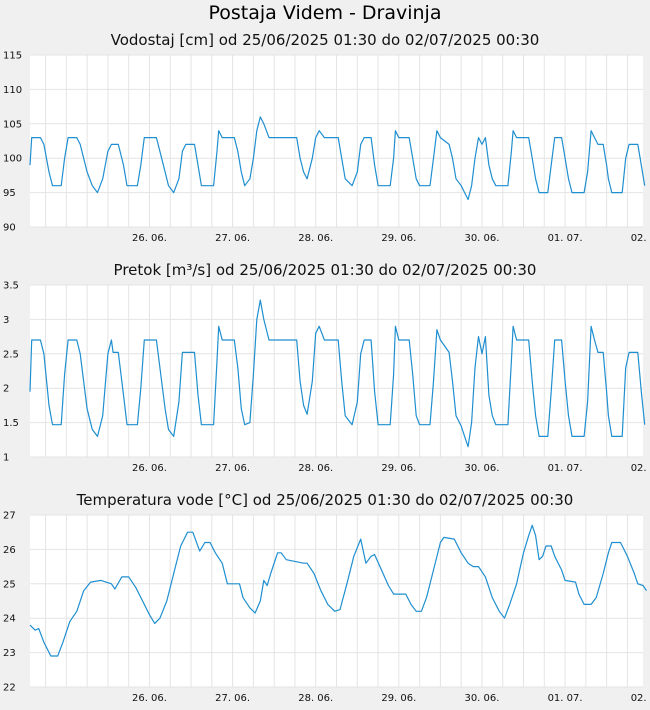  I want to click on y-tick-label: 24, so click(9, 619).